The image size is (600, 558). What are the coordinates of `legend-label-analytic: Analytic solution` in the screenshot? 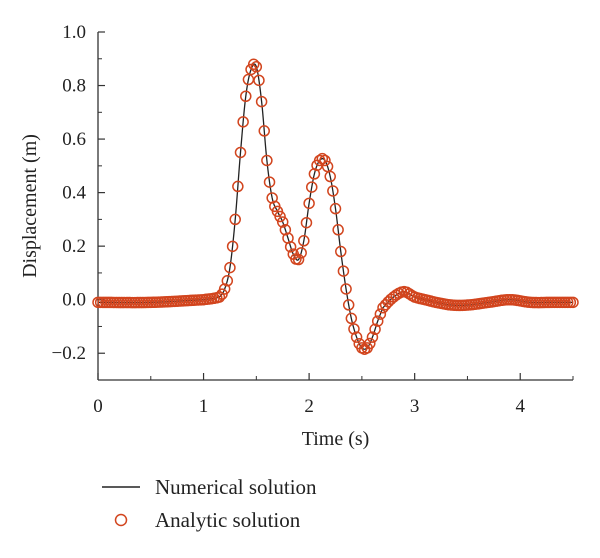 It's located at (228, 520).